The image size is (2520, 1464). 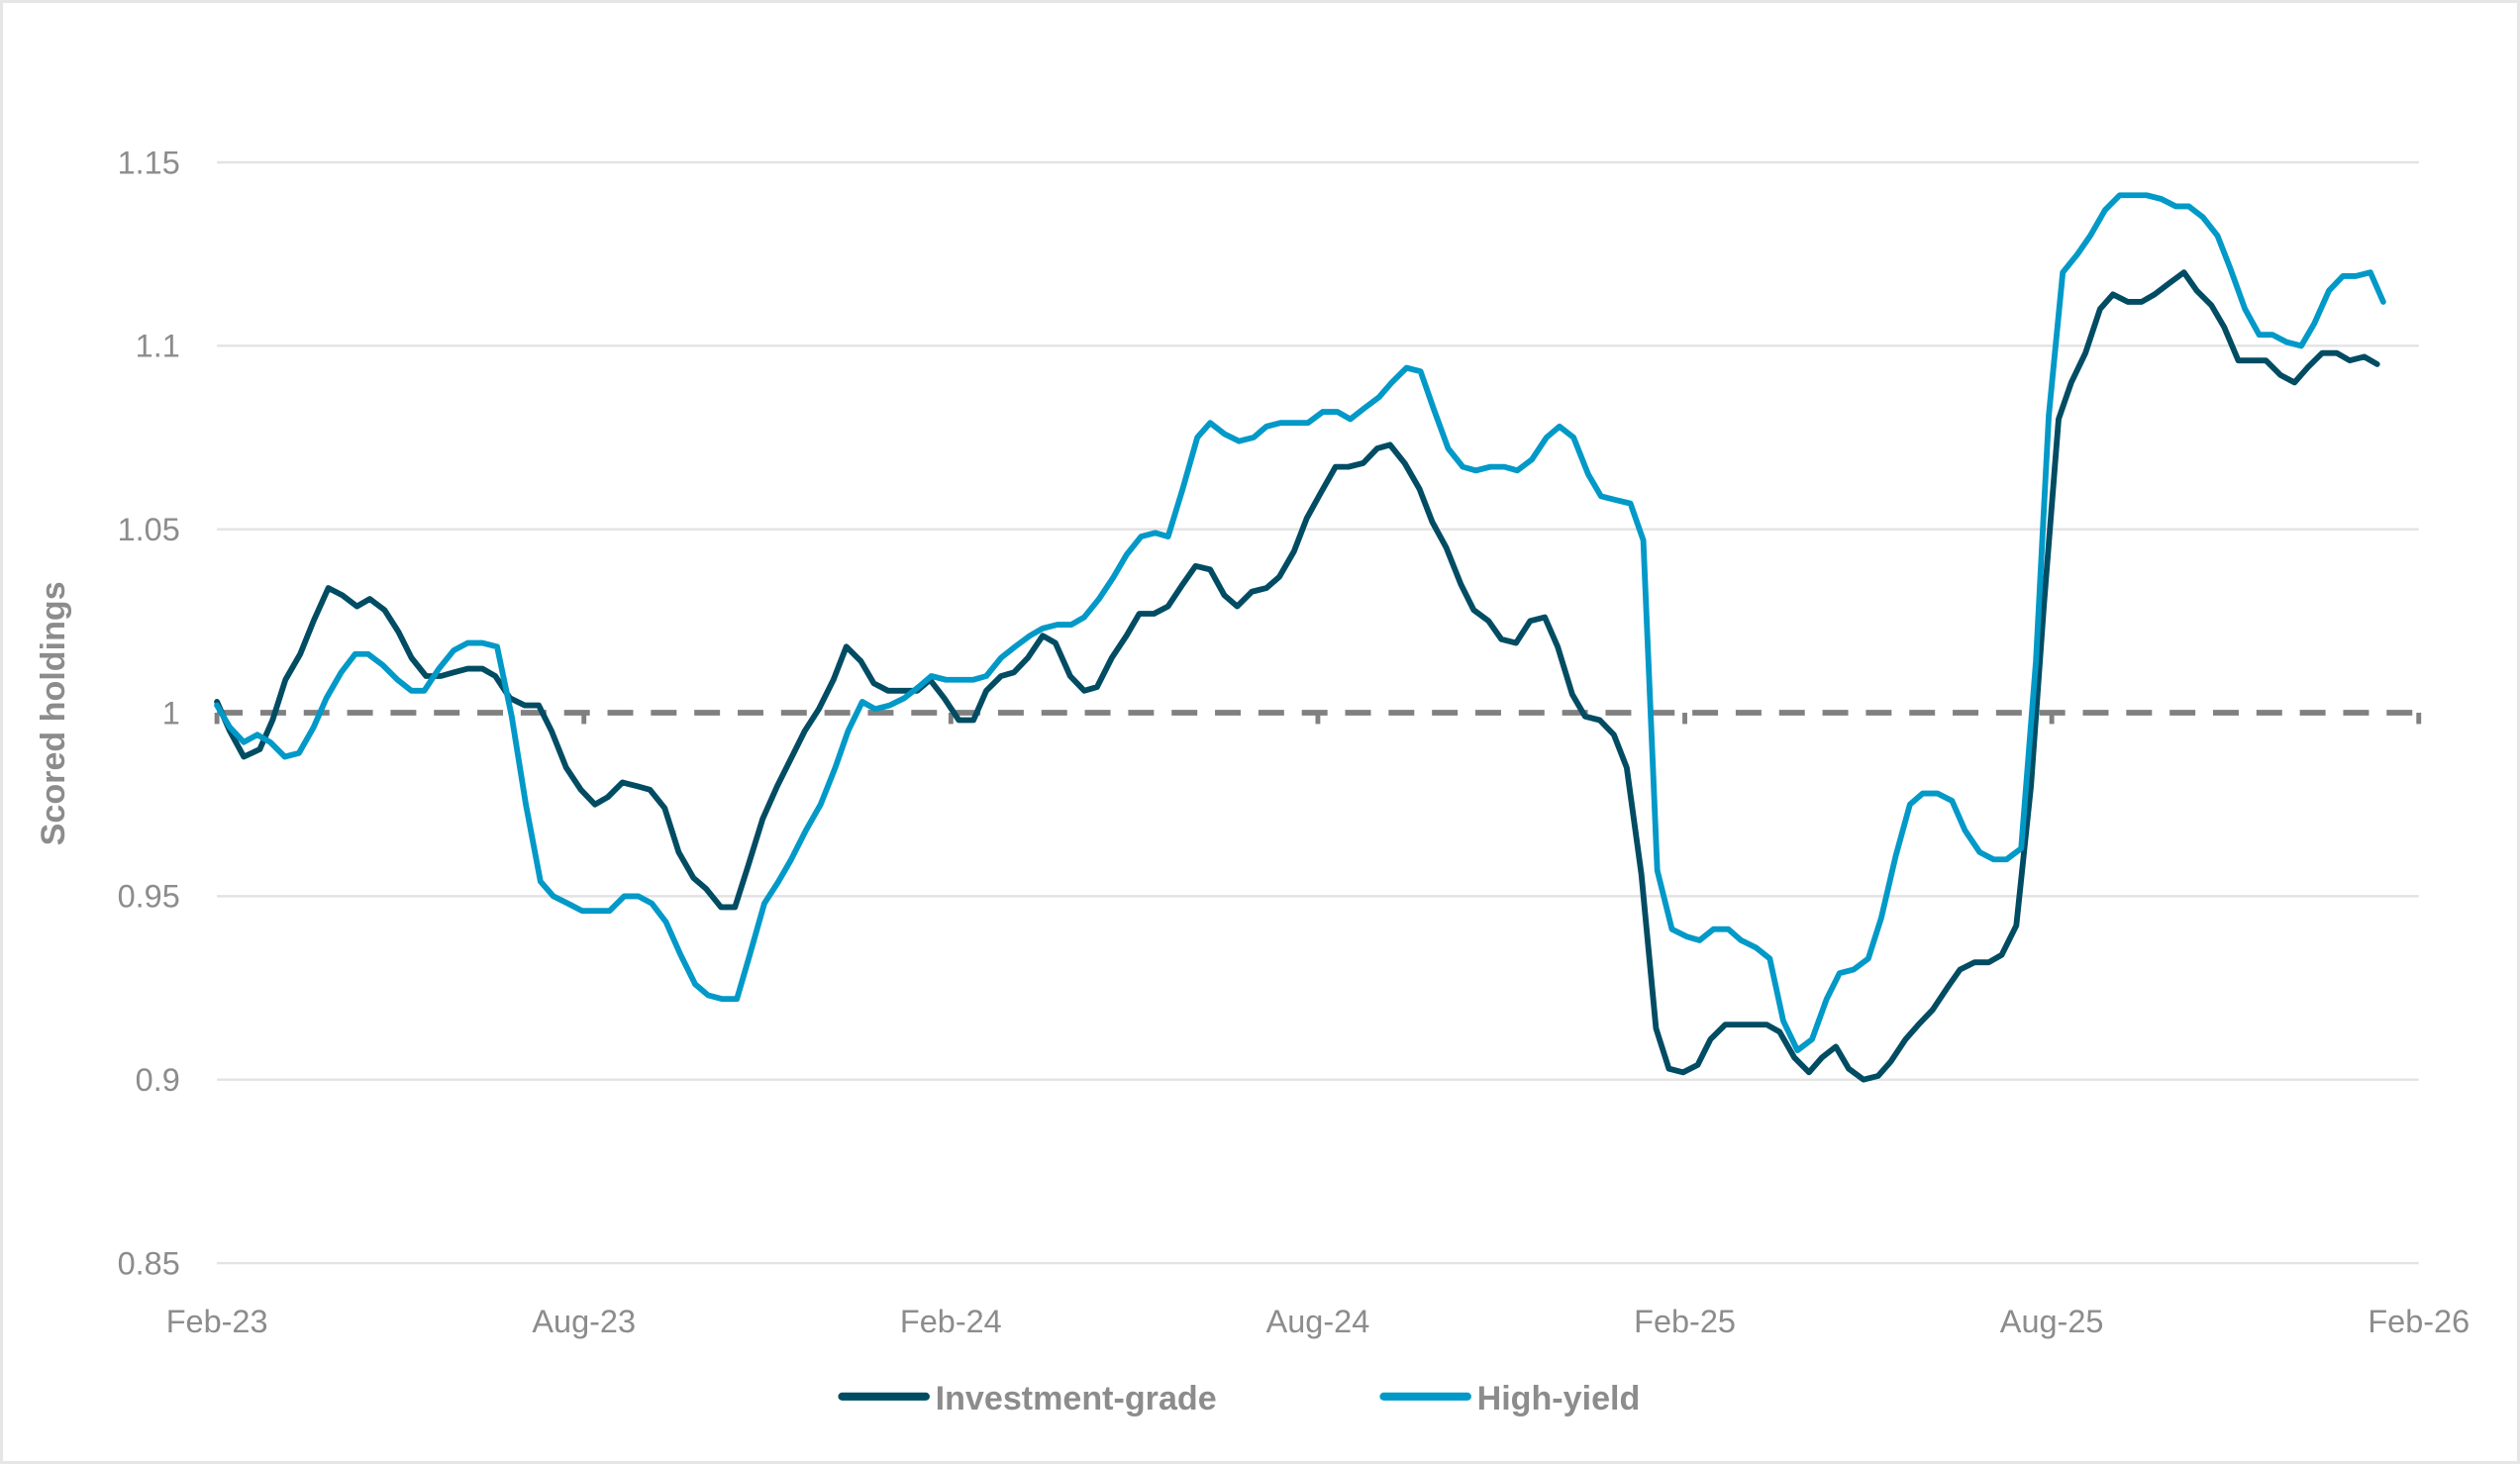 What do you see at coordinates (149, 529) in the screenshot?
I see `y-tick-label: 1.05` at bounding box center [149, 529].